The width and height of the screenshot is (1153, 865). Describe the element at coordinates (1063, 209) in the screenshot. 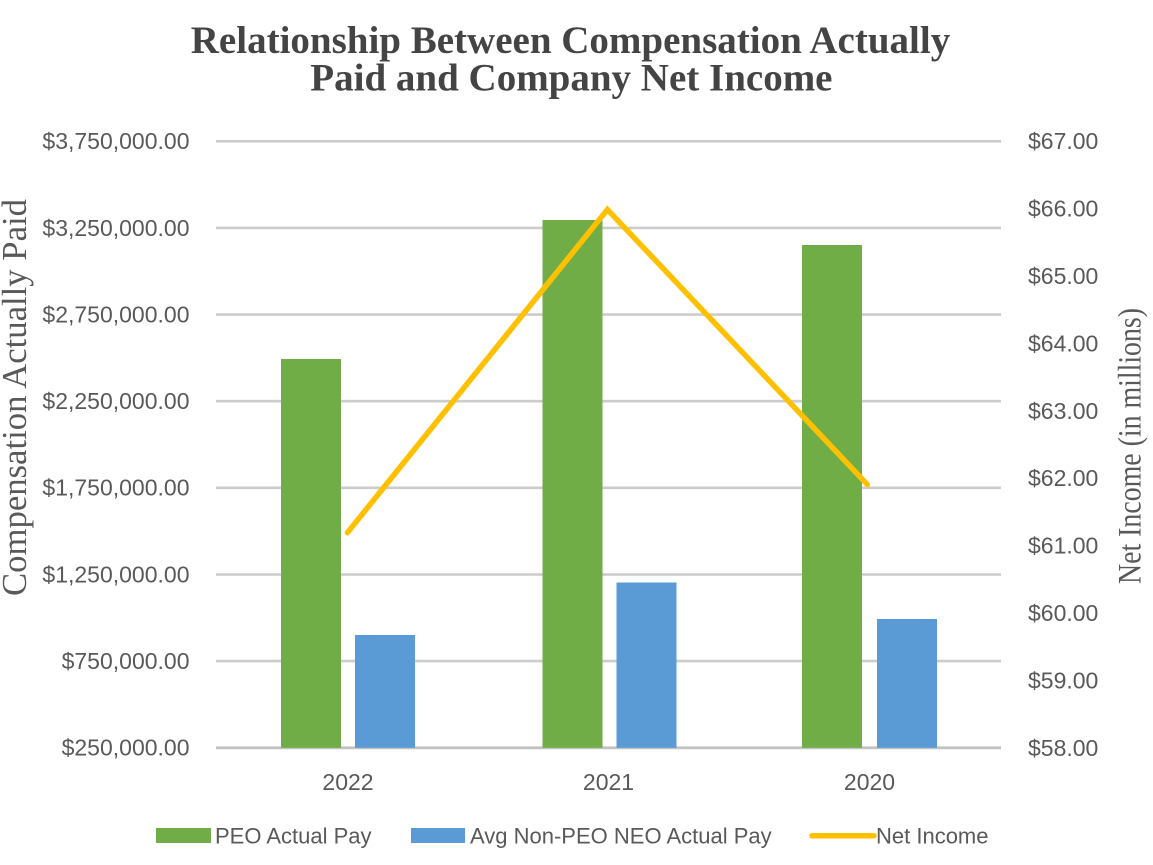

I see `svg-text: $66.00` at that location.